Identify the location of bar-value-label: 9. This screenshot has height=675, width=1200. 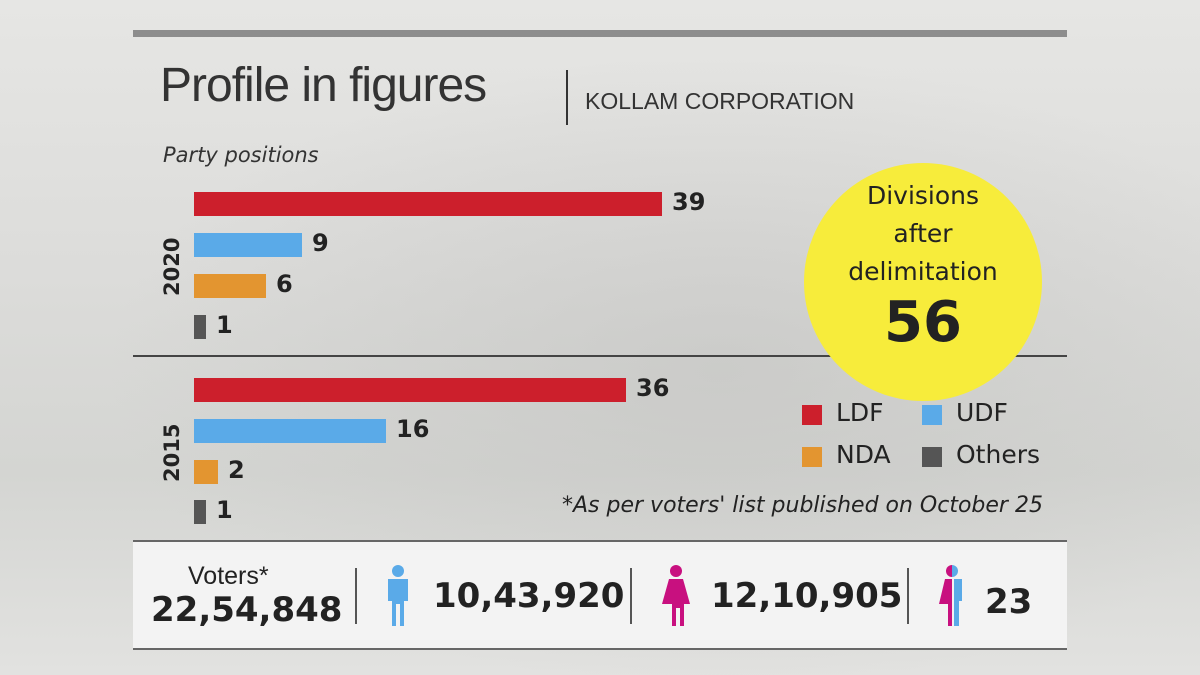
(320, 243).